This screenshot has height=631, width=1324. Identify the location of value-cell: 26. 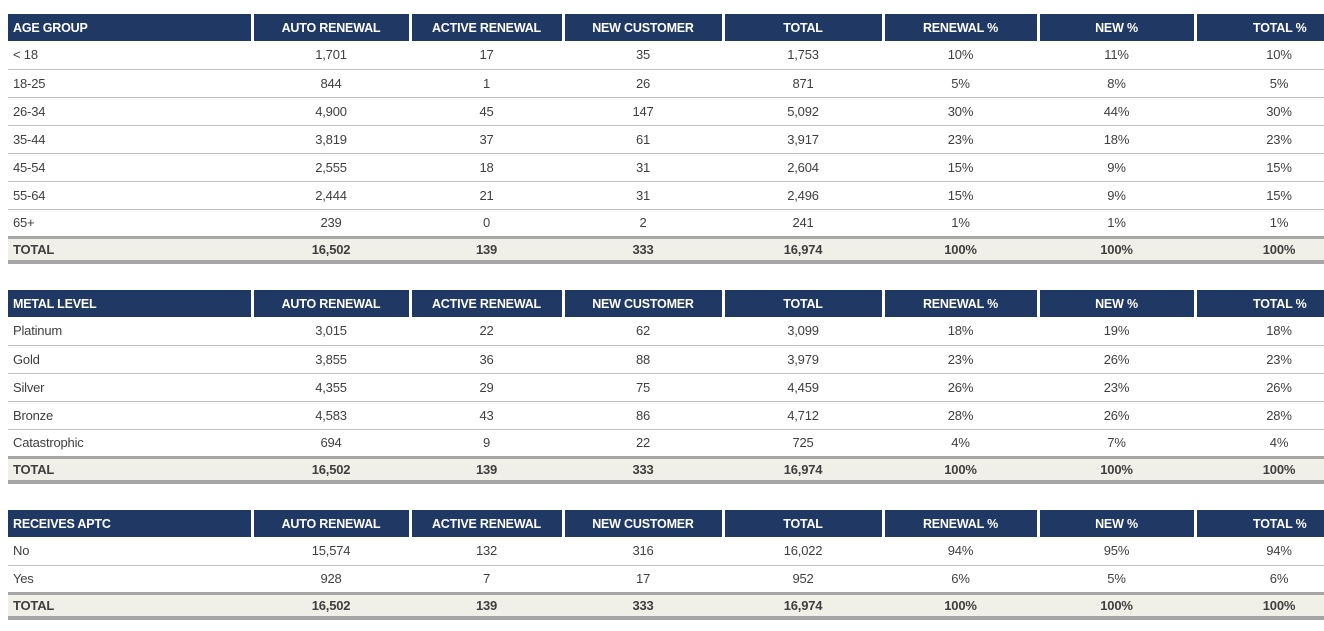
(643, 83).